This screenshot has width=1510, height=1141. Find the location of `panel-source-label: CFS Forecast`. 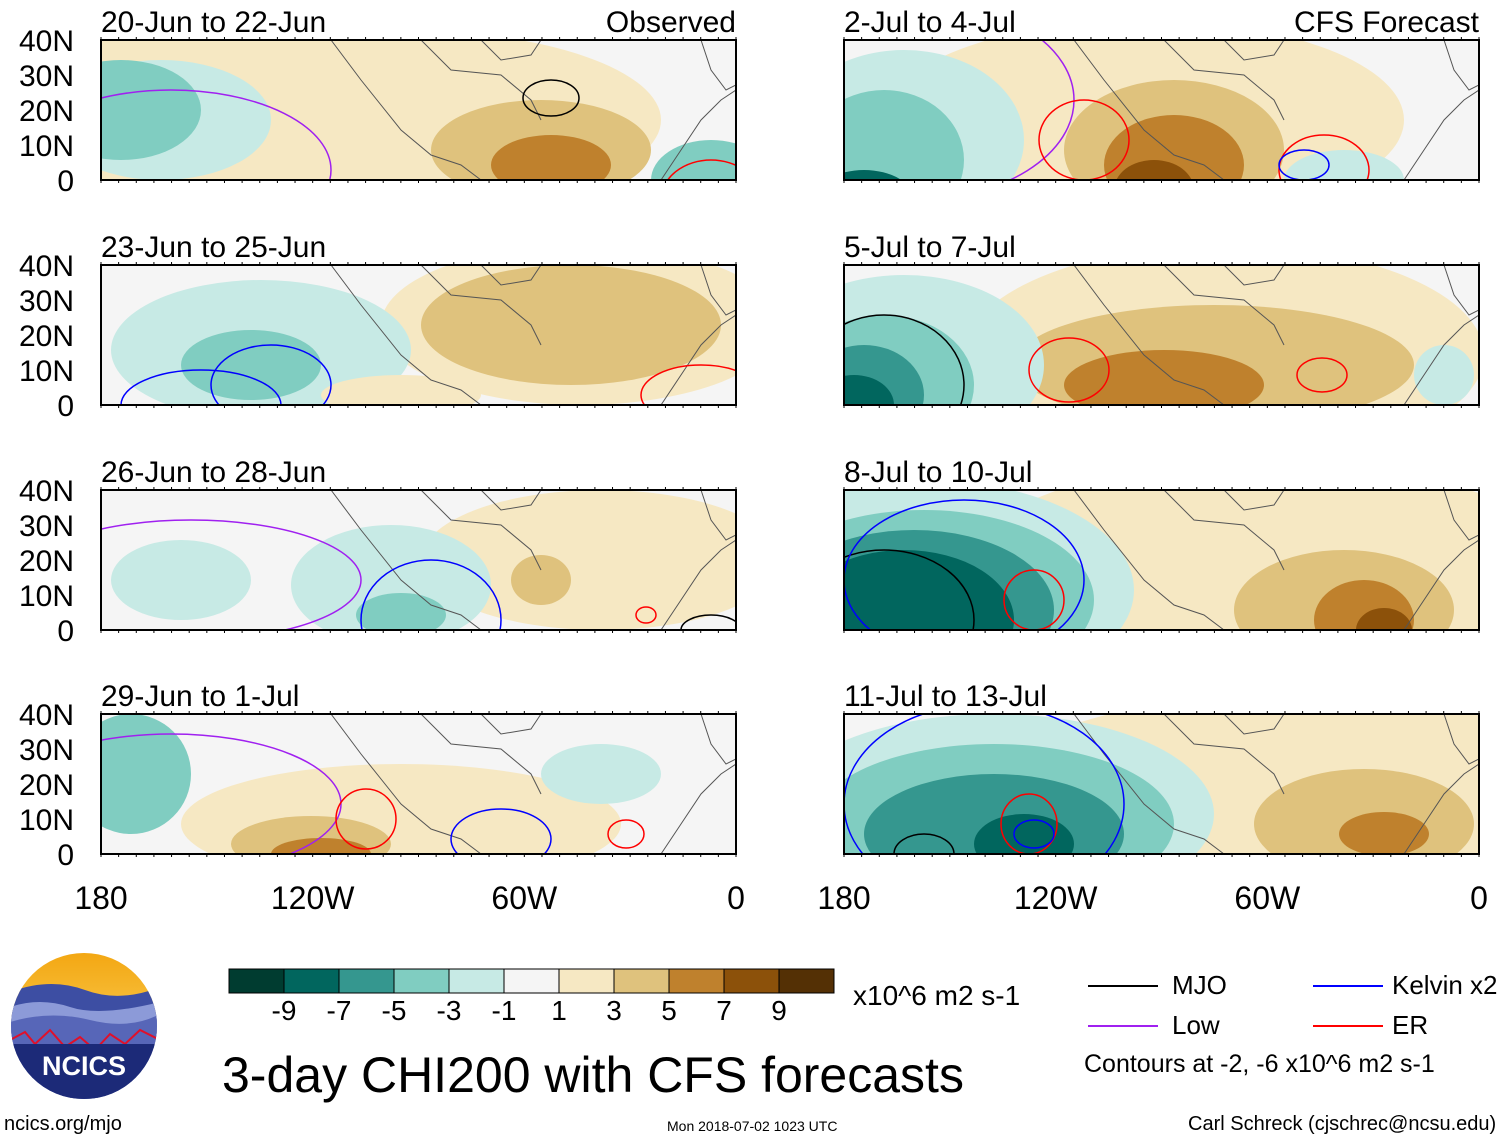

panel-source-label: CFS Forecast is located at coordinates (1387, 22).